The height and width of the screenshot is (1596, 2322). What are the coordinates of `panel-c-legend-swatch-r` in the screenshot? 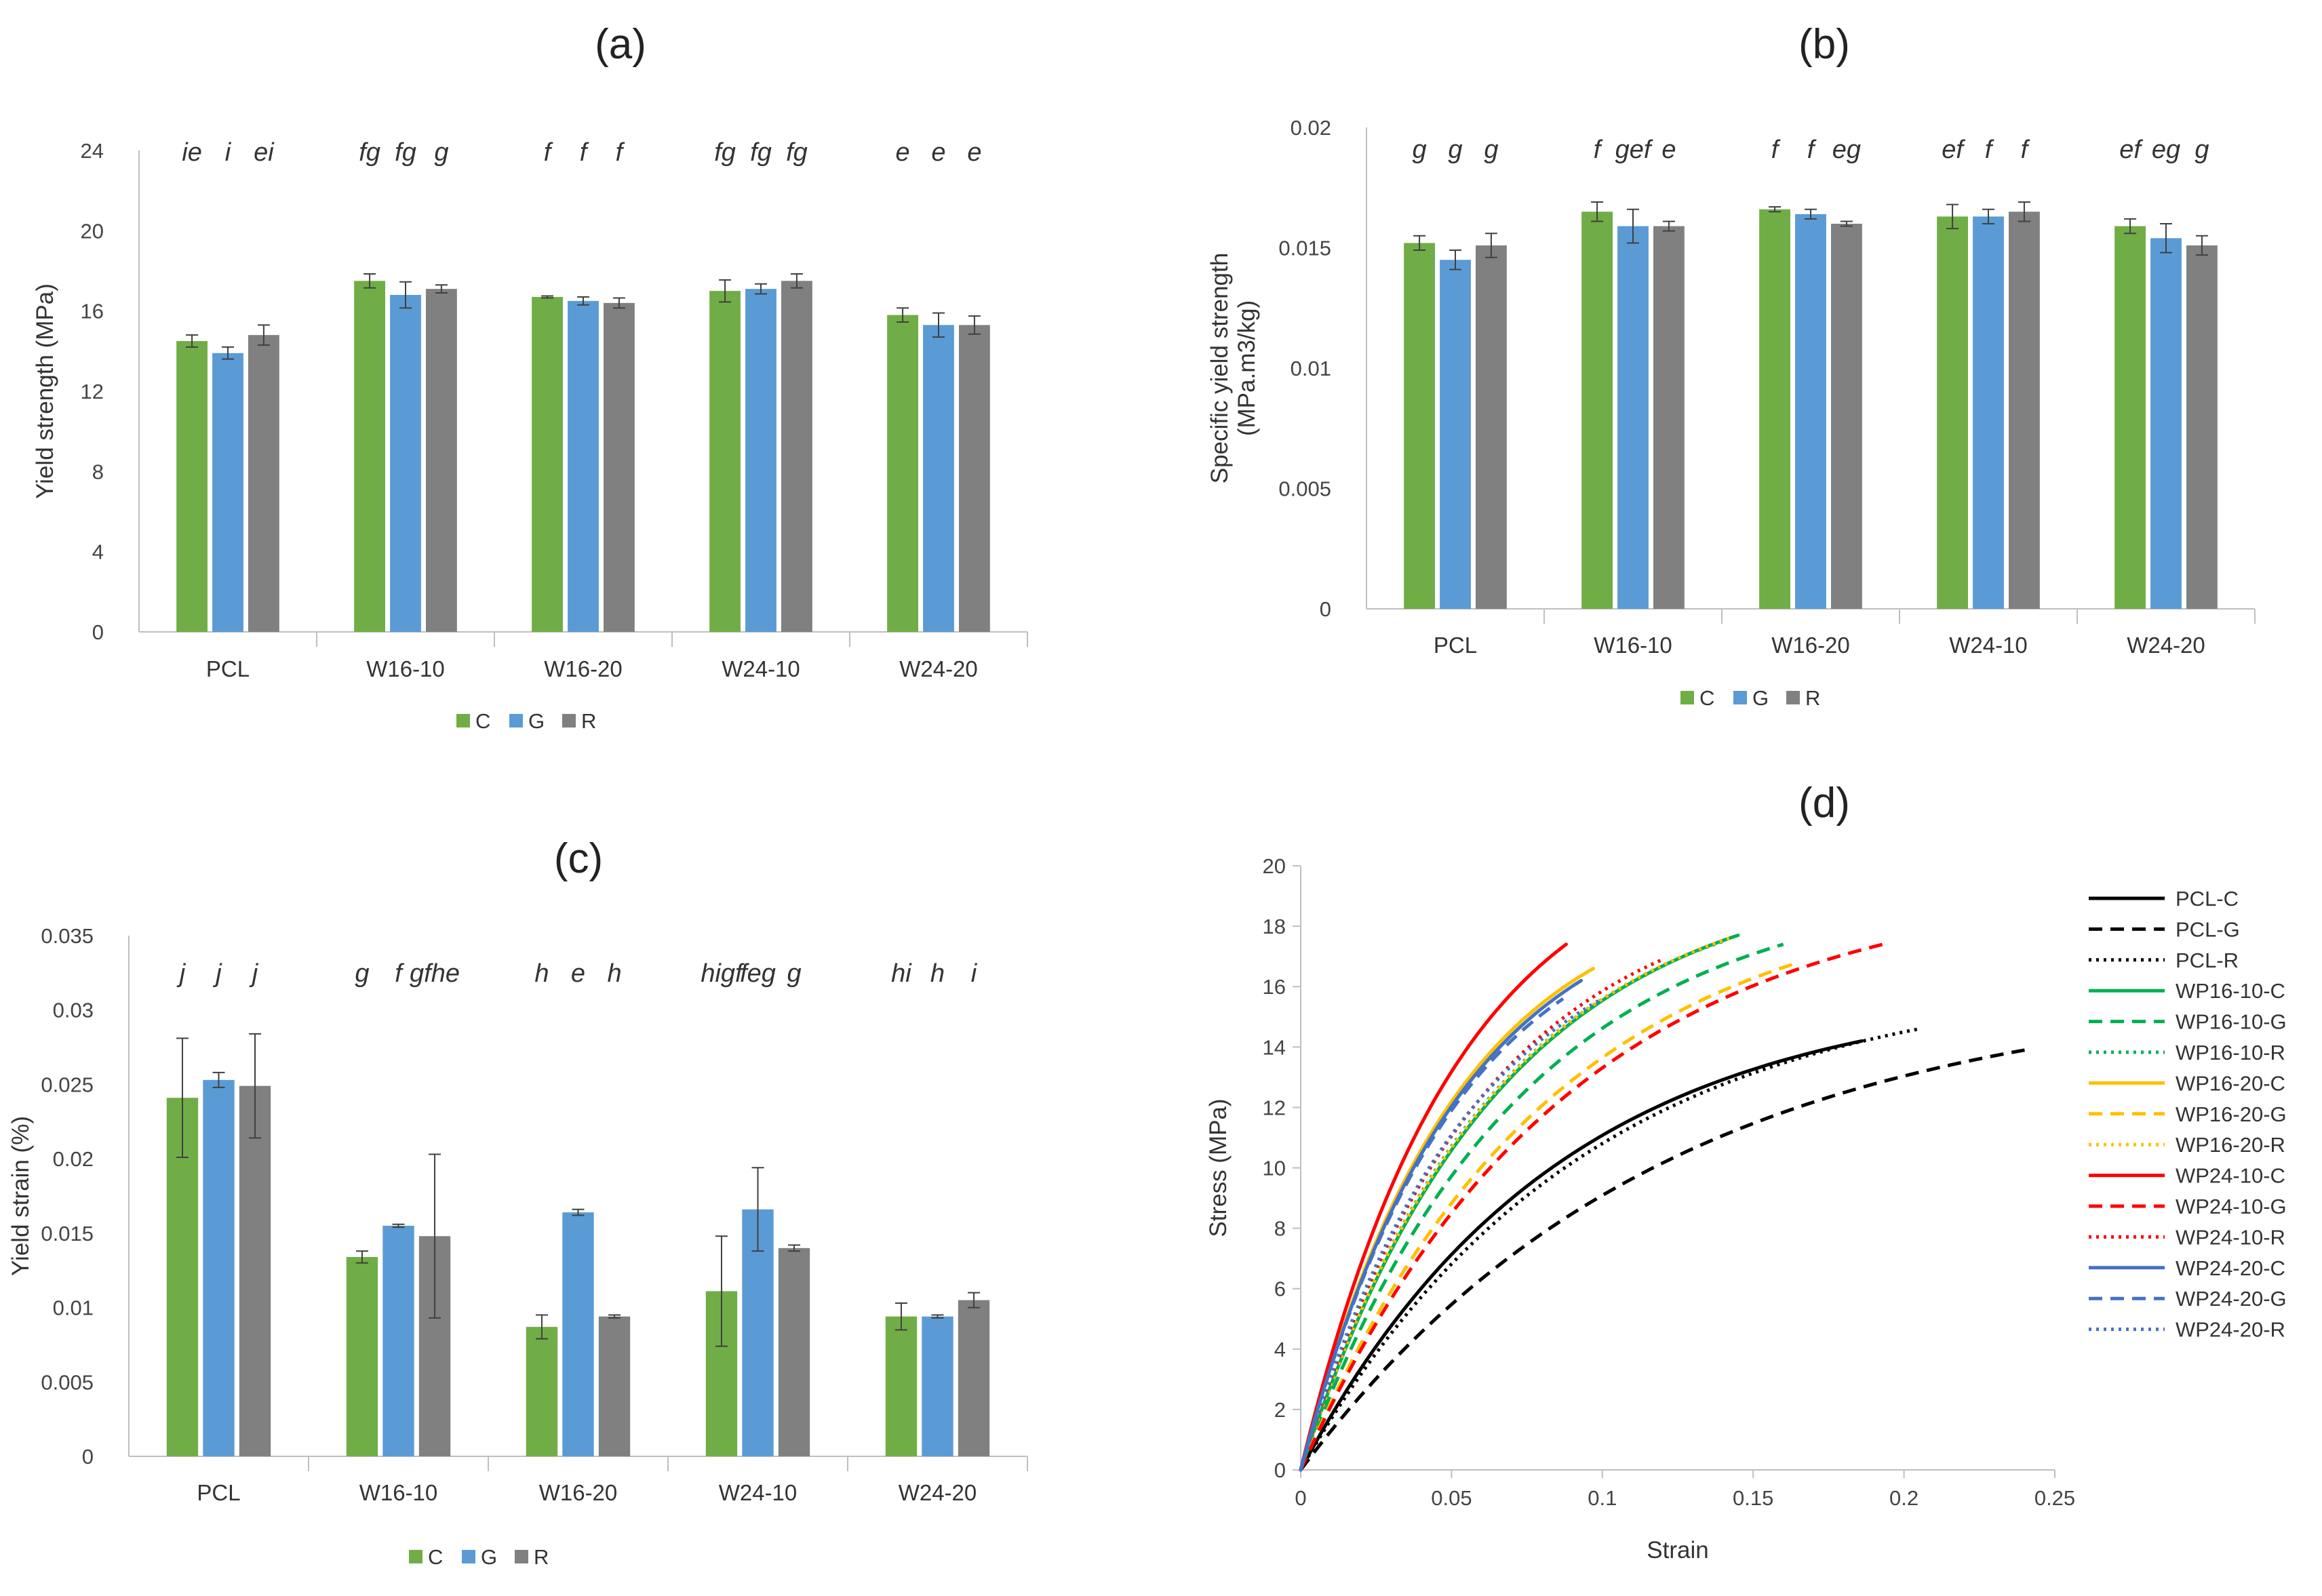 It's located at (521, 1556).